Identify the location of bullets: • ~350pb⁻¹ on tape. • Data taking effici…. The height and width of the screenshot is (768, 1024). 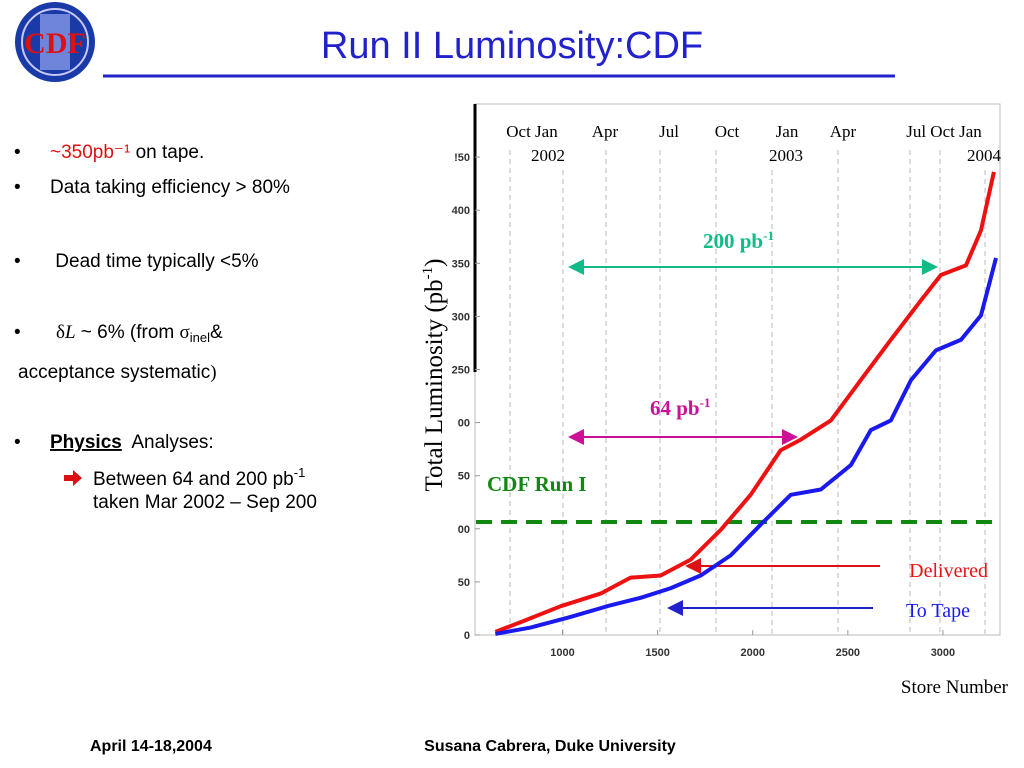
(165, 327).